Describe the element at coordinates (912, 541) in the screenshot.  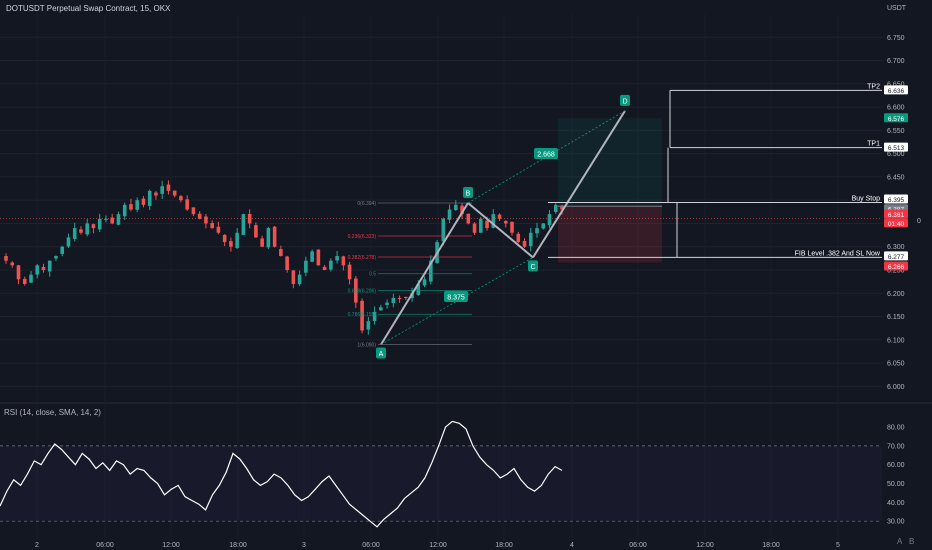
I see `bottom-right-b: B` at that location.